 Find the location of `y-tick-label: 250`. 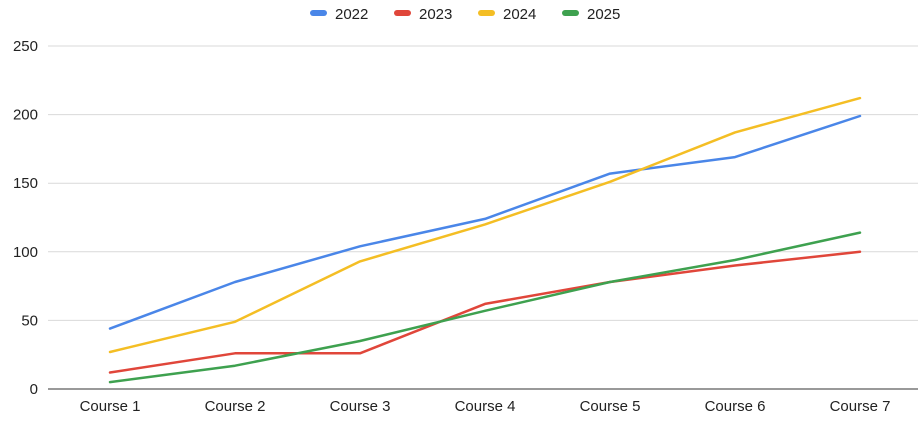

y-tick-label: 250 is located at coordinates (25, 46).